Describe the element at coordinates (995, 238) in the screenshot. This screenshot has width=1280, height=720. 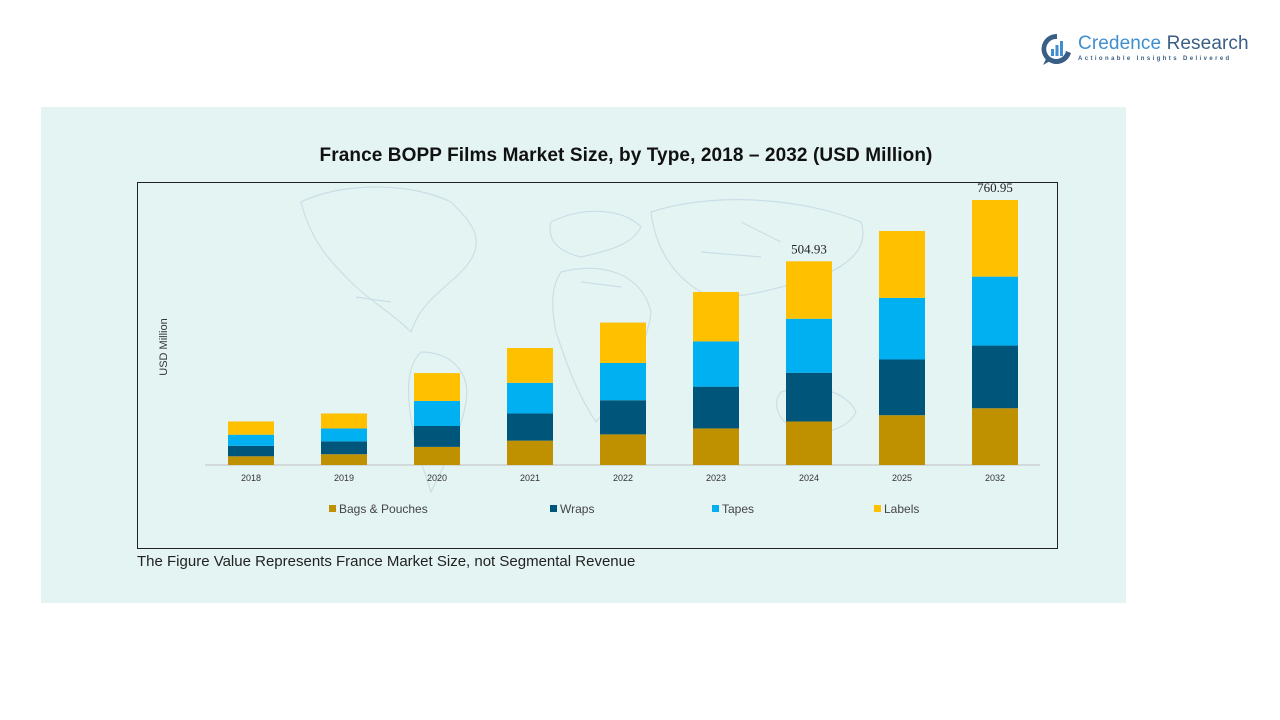
I see `bar-labels-2032` at that location.